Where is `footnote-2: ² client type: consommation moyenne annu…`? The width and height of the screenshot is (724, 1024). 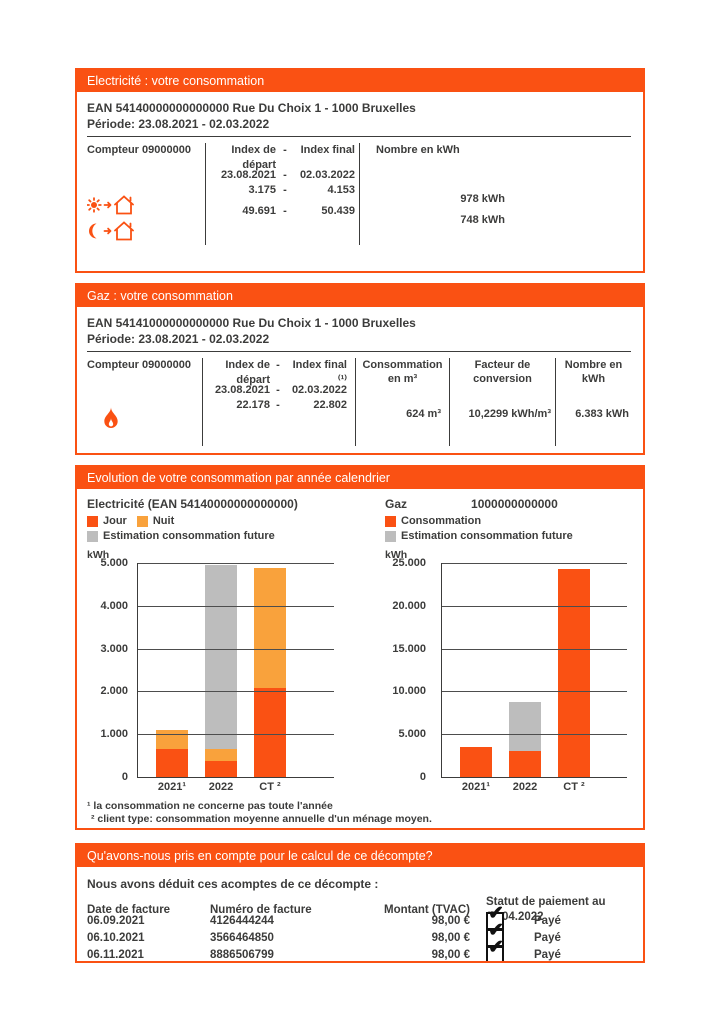
footnote-2: ² client type: consommation moyenne annu… is located at coordinates (261, 819).